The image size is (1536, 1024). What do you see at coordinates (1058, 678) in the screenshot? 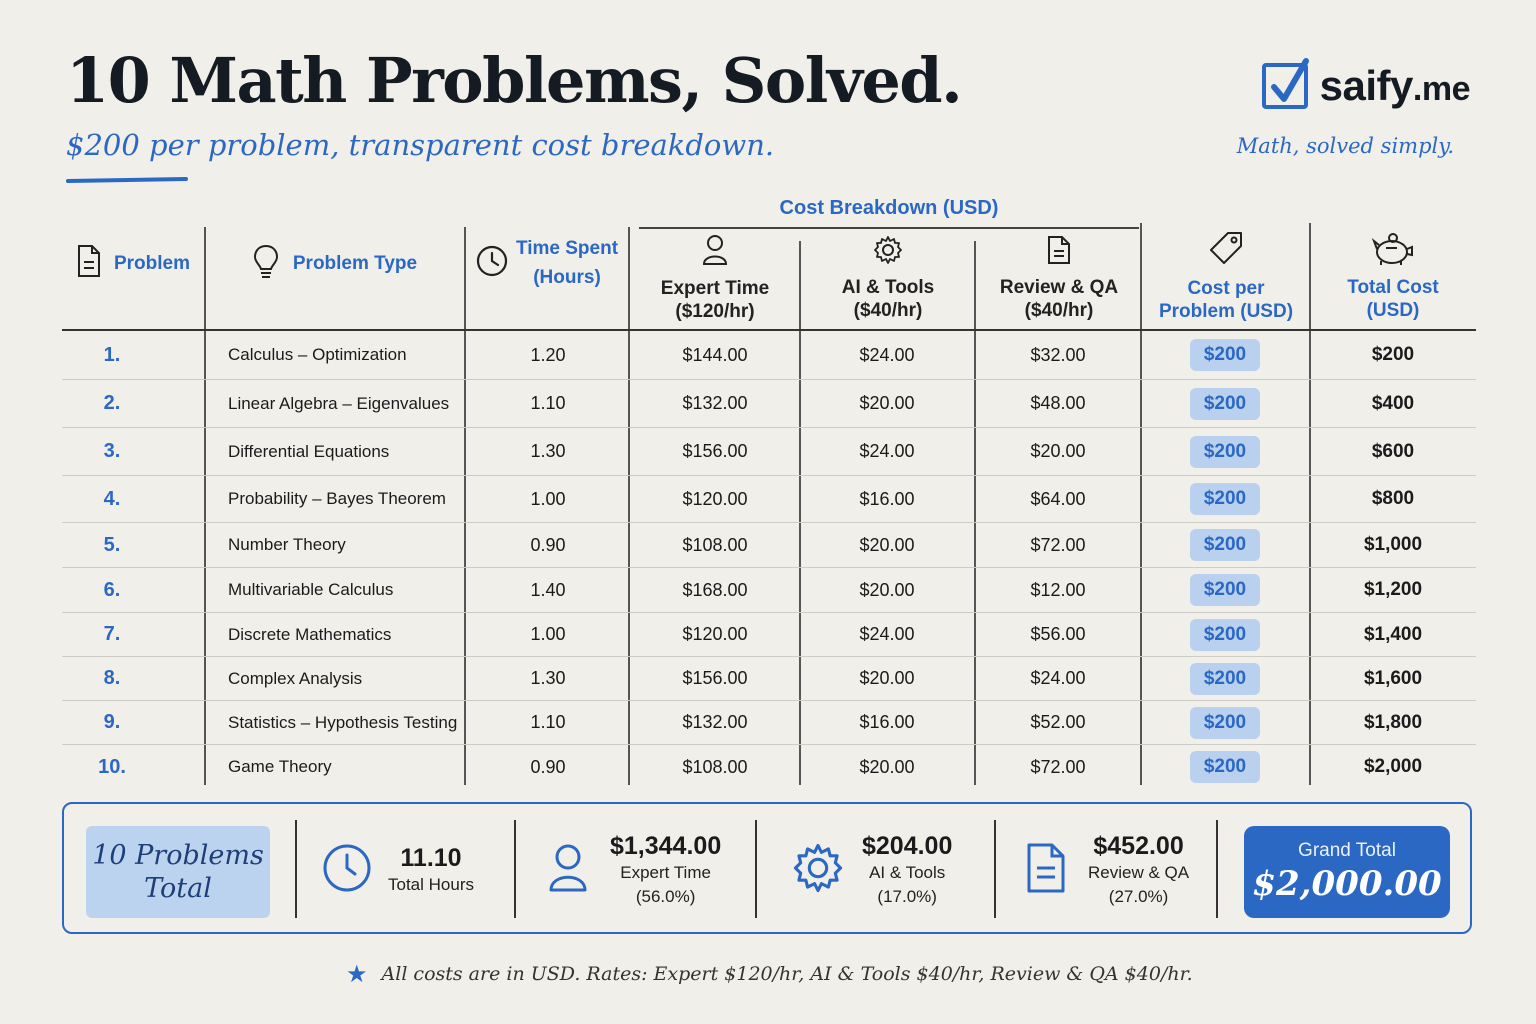
I see `review-cost-cell: $24.00` at bounding box center [1058, 678].